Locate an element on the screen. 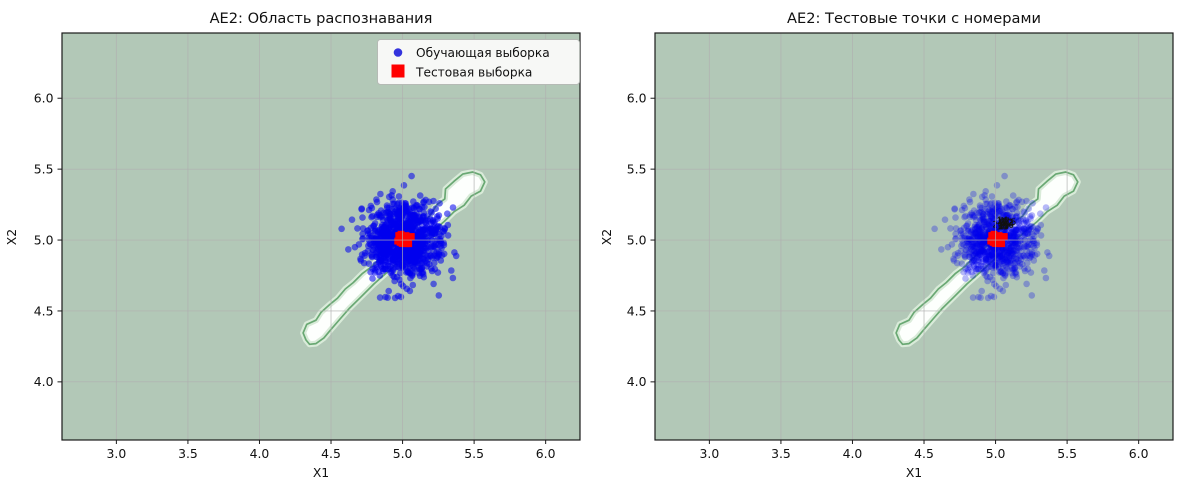 The height and width of the screenshot is (490, 1189). point-number: 1 is located at coordinates (1002, 223).